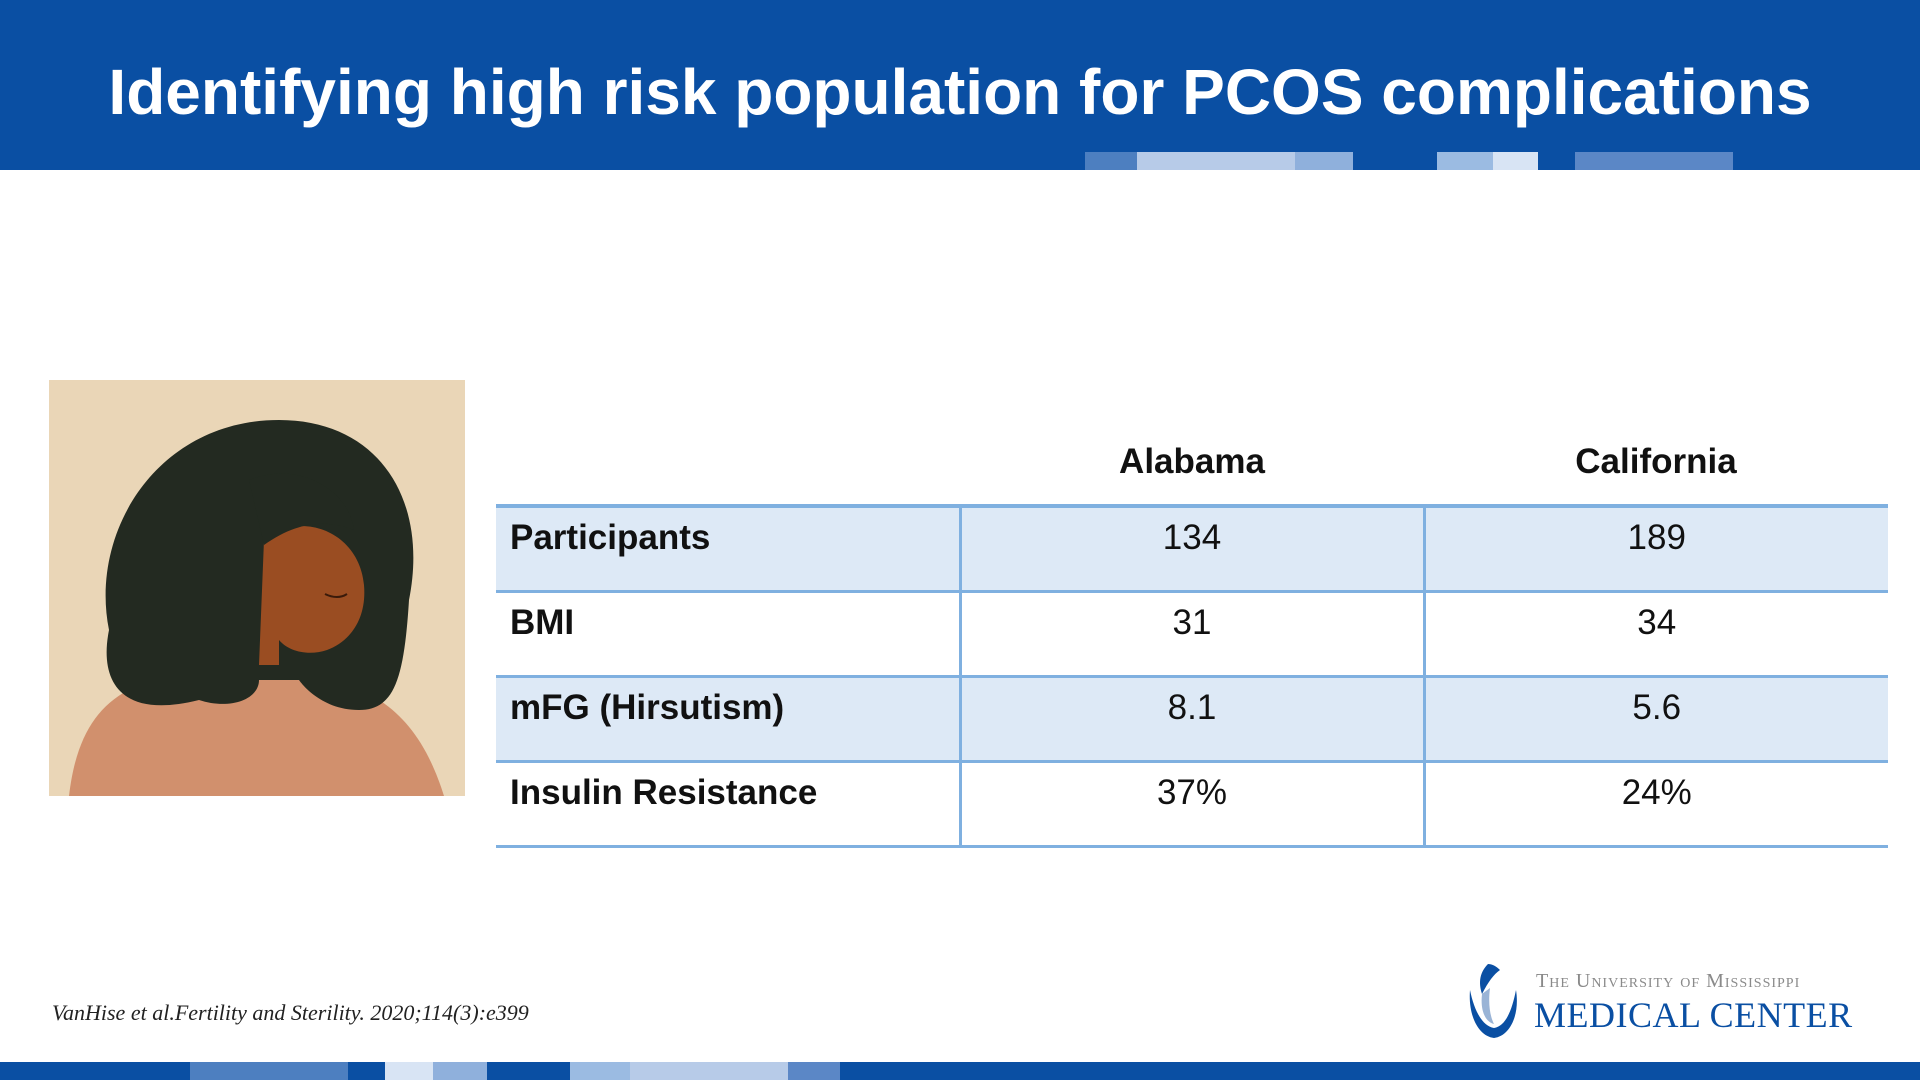 The width and height of the screenshot is (1920, 1080). What do you see at coordinates (1693, 1015) in the screenshot?
I see `logo-medical-center: MEDICAL CENTER` at bounding box center [1693, 1015].